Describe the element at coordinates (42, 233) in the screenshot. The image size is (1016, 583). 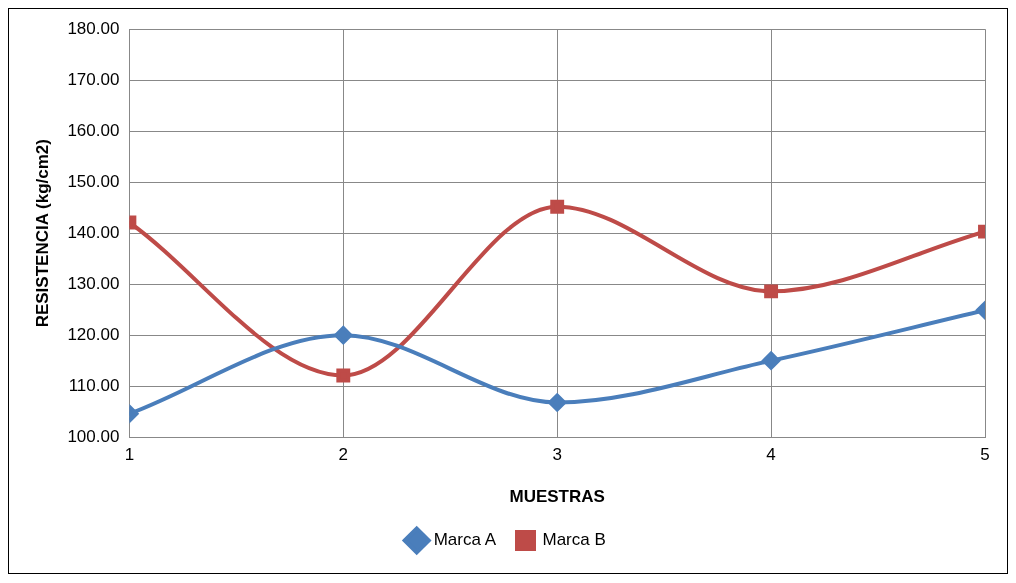
I see `y-axis-title: RESISTENCIA (kg/cm2)` at that location.